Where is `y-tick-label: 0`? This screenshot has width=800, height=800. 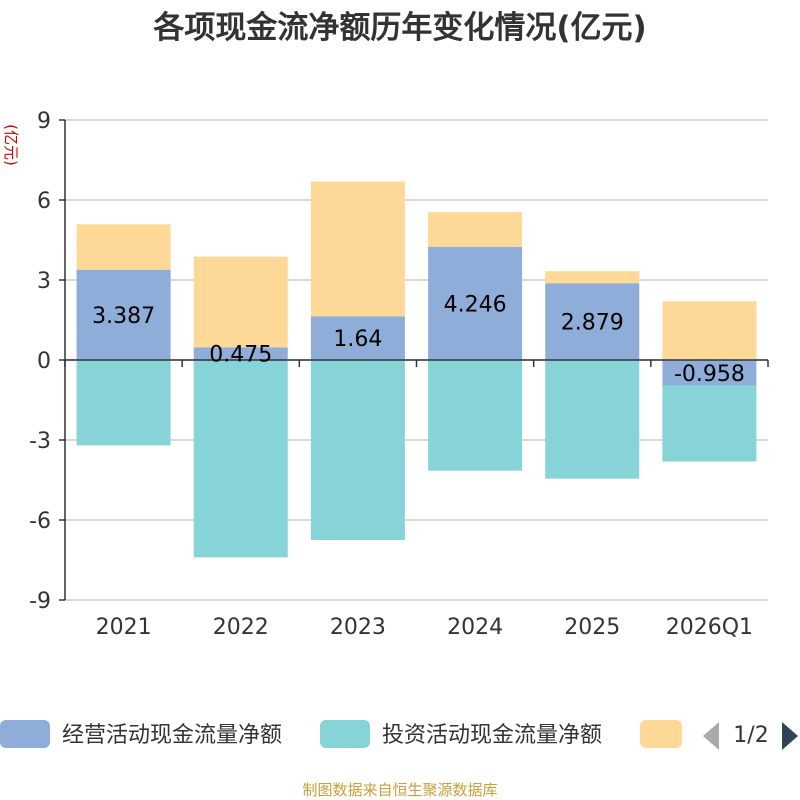
y-tick-label: 0 is located at coordinates (44, 361).